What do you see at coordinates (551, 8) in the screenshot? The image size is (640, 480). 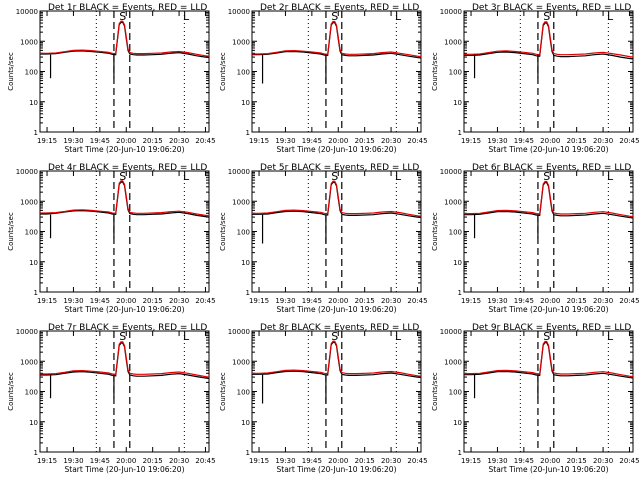 I see `panel-title: Det 3r BLACK = Events, RED = LLD` at bounding box center [551, 8].